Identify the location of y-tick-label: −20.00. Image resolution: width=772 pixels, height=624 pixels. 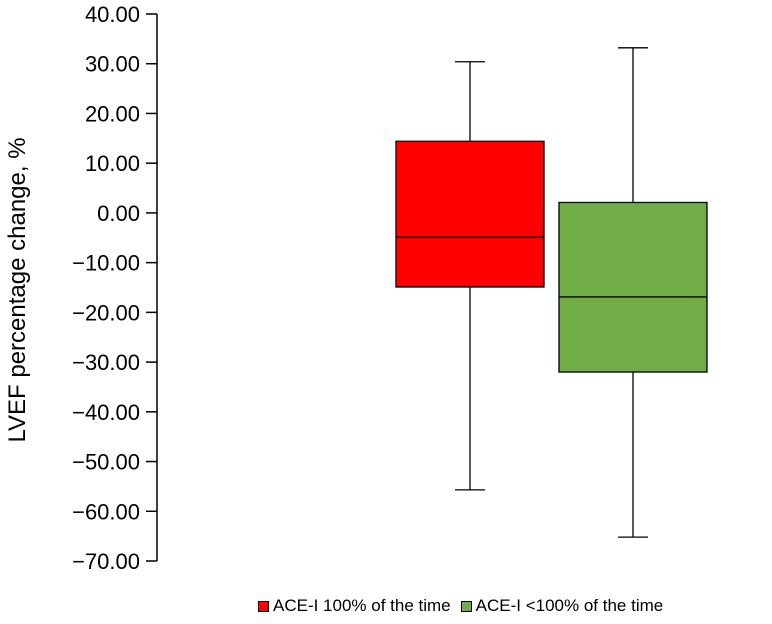
(106, 312).